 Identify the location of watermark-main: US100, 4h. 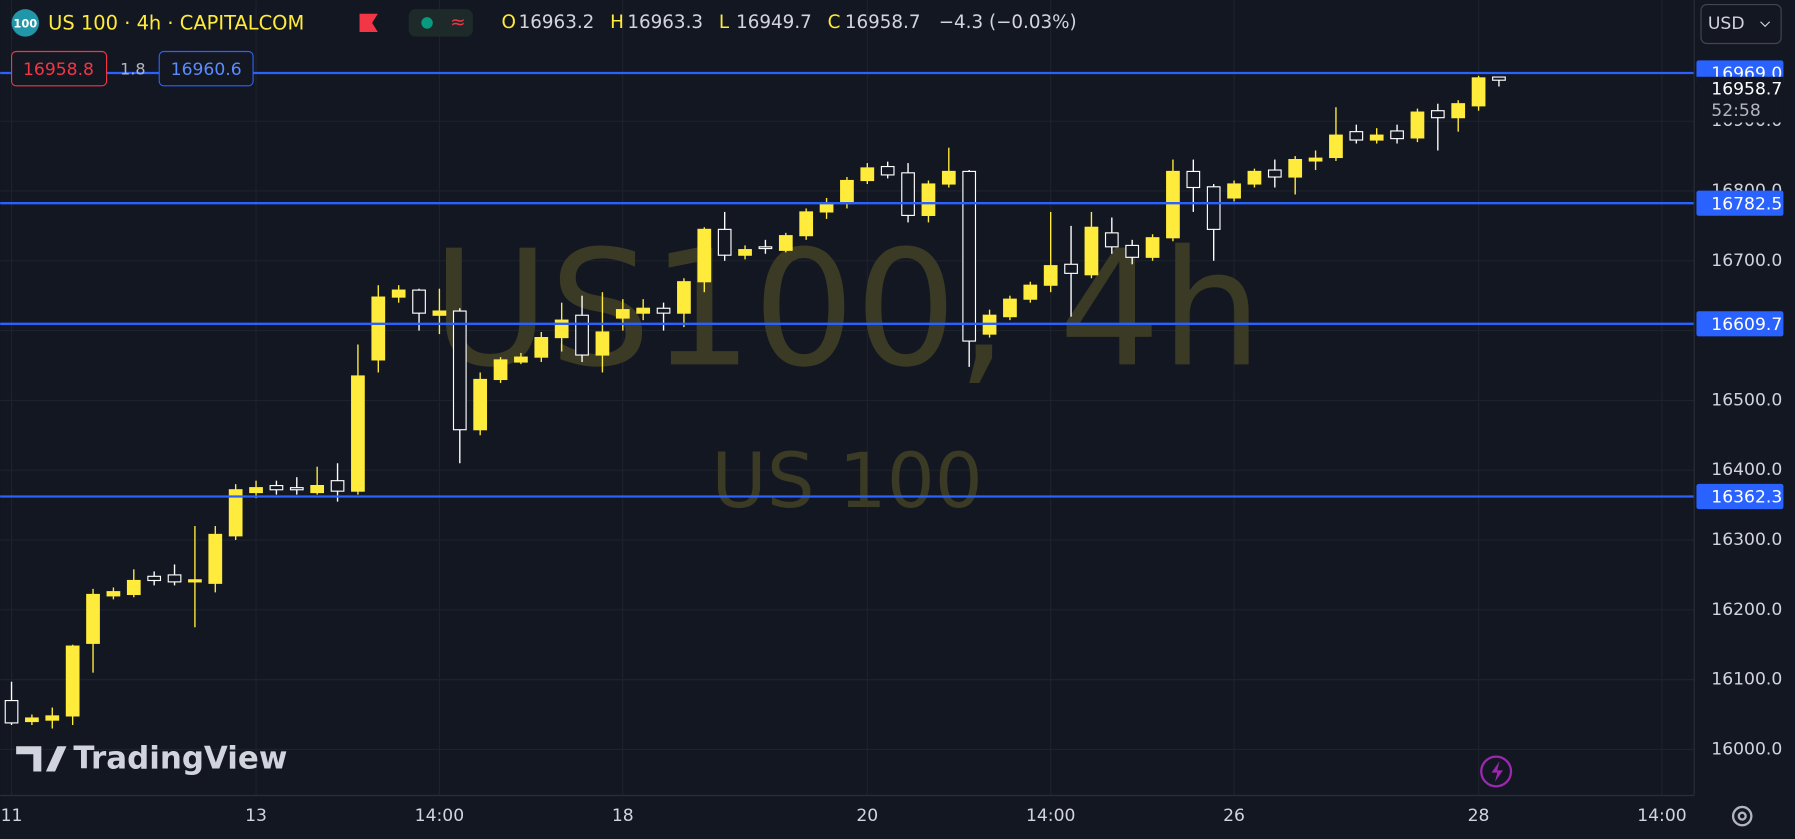
(847, 308).